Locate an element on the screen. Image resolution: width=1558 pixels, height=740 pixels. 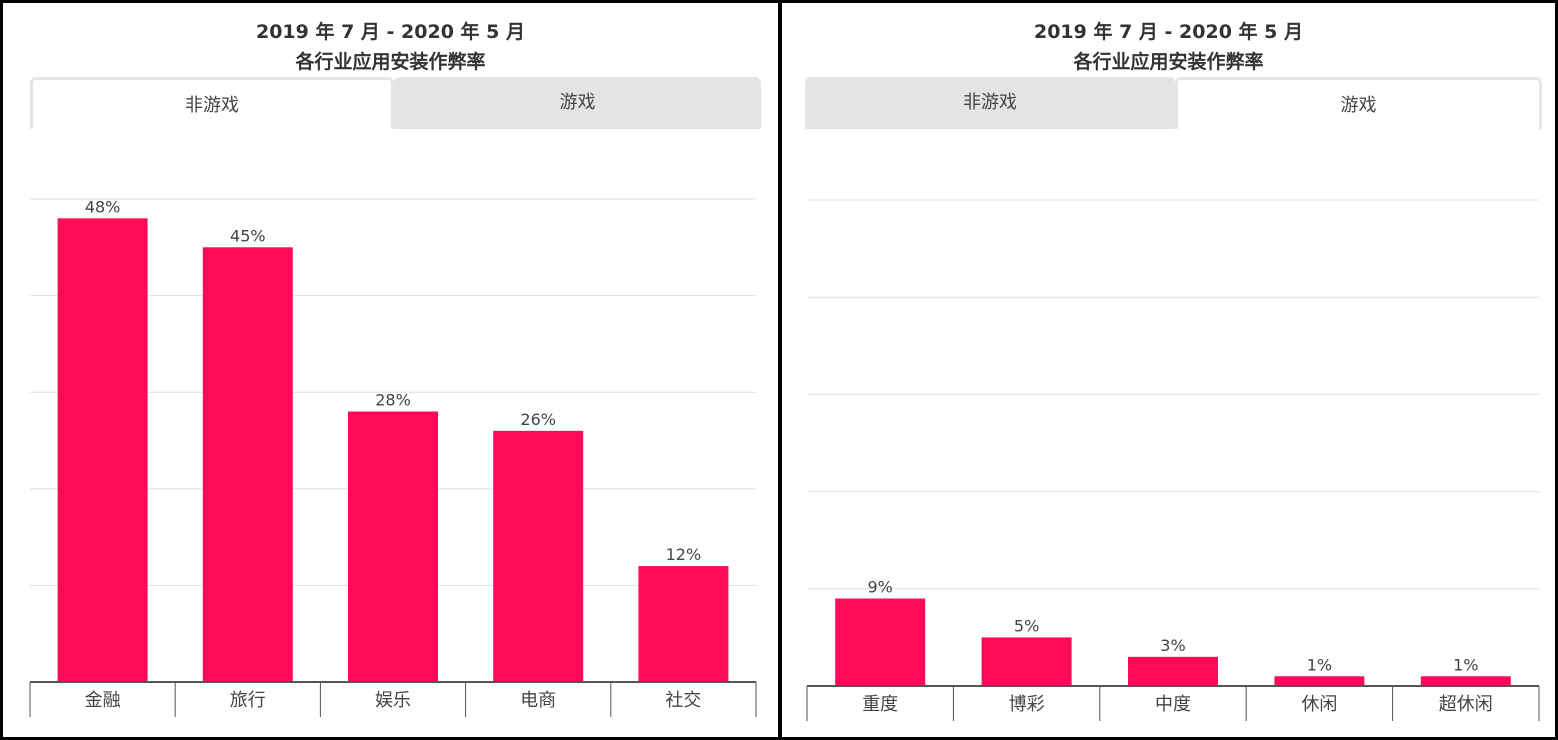
category-label: 超休闲 is located at coordinates (1466, 704).